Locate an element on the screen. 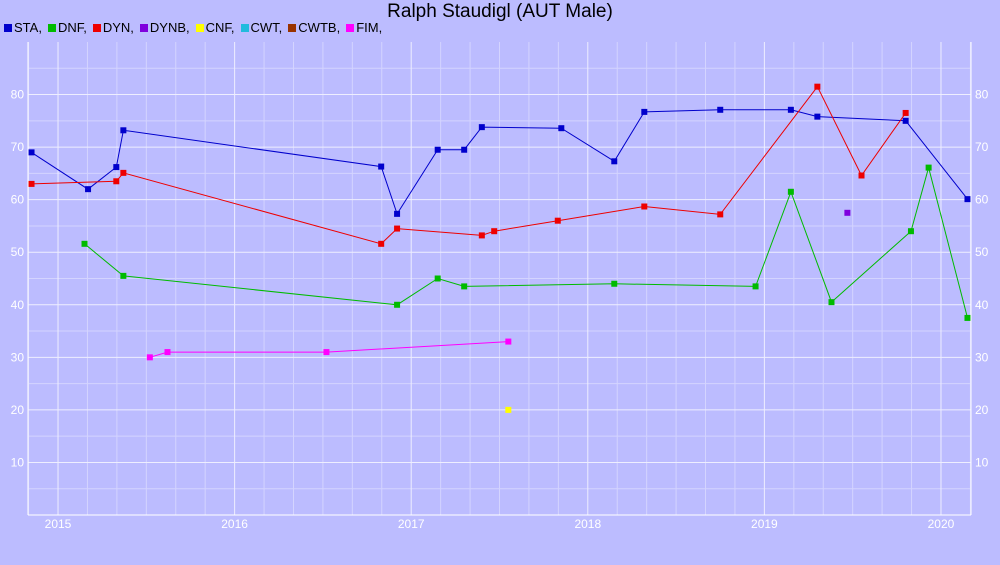 The height and width of the screenshot is (565, 1000). y-tick-label-left: 80 is located at coordinates (18, 95).